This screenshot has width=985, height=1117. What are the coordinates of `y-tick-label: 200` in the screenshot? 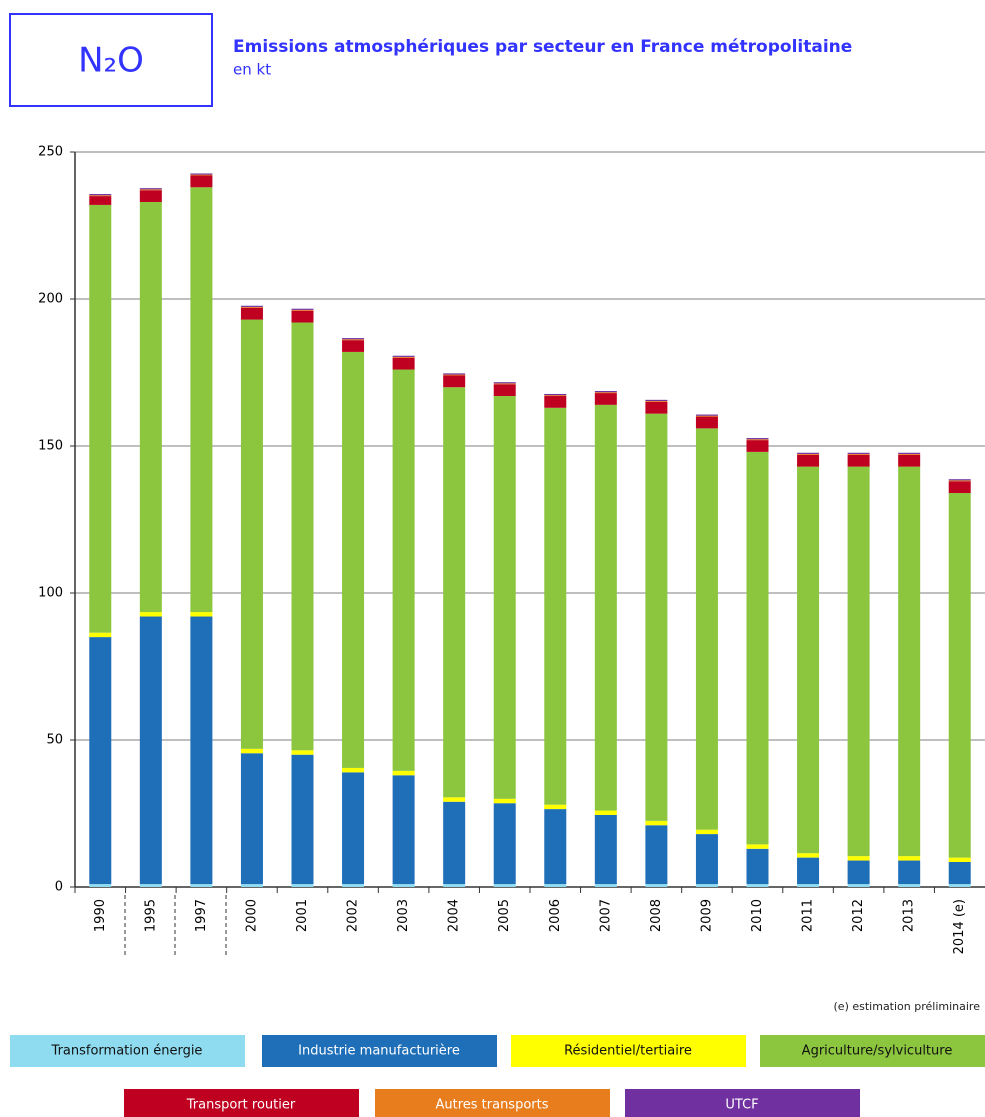 It's located at (50, 299).